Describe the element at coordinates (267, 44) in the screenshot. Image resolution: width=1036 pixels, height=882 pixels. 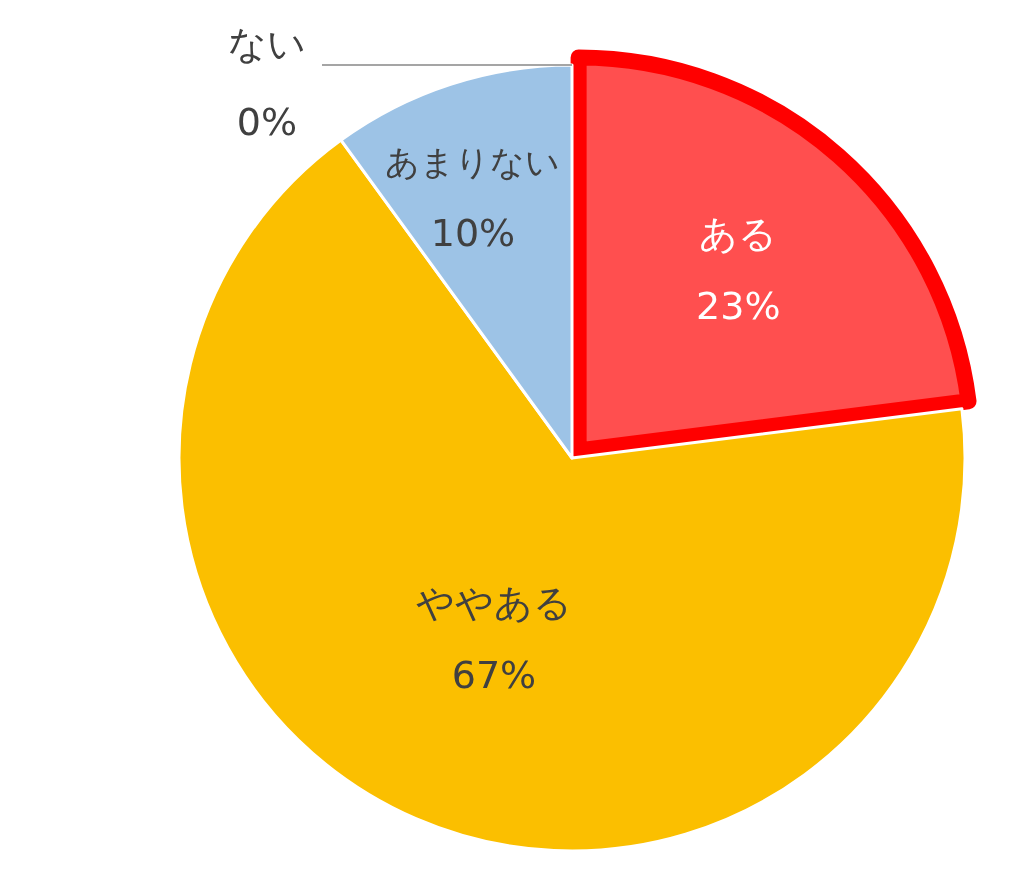
I see `category-label: ない` at that location.